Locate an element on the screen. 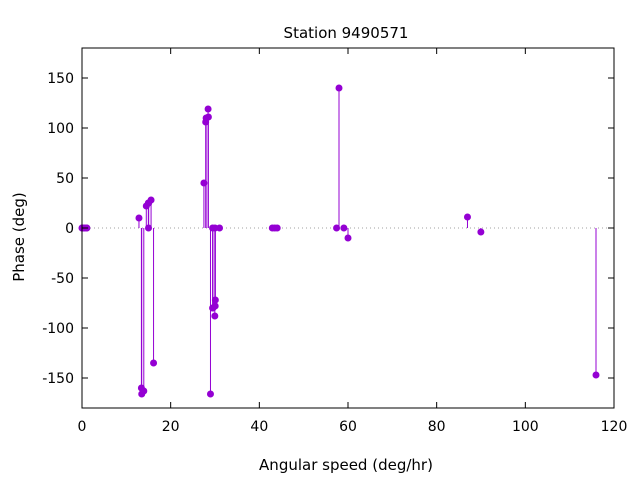  chart-title: Station 9490571 is located at coordinates (346, 33).